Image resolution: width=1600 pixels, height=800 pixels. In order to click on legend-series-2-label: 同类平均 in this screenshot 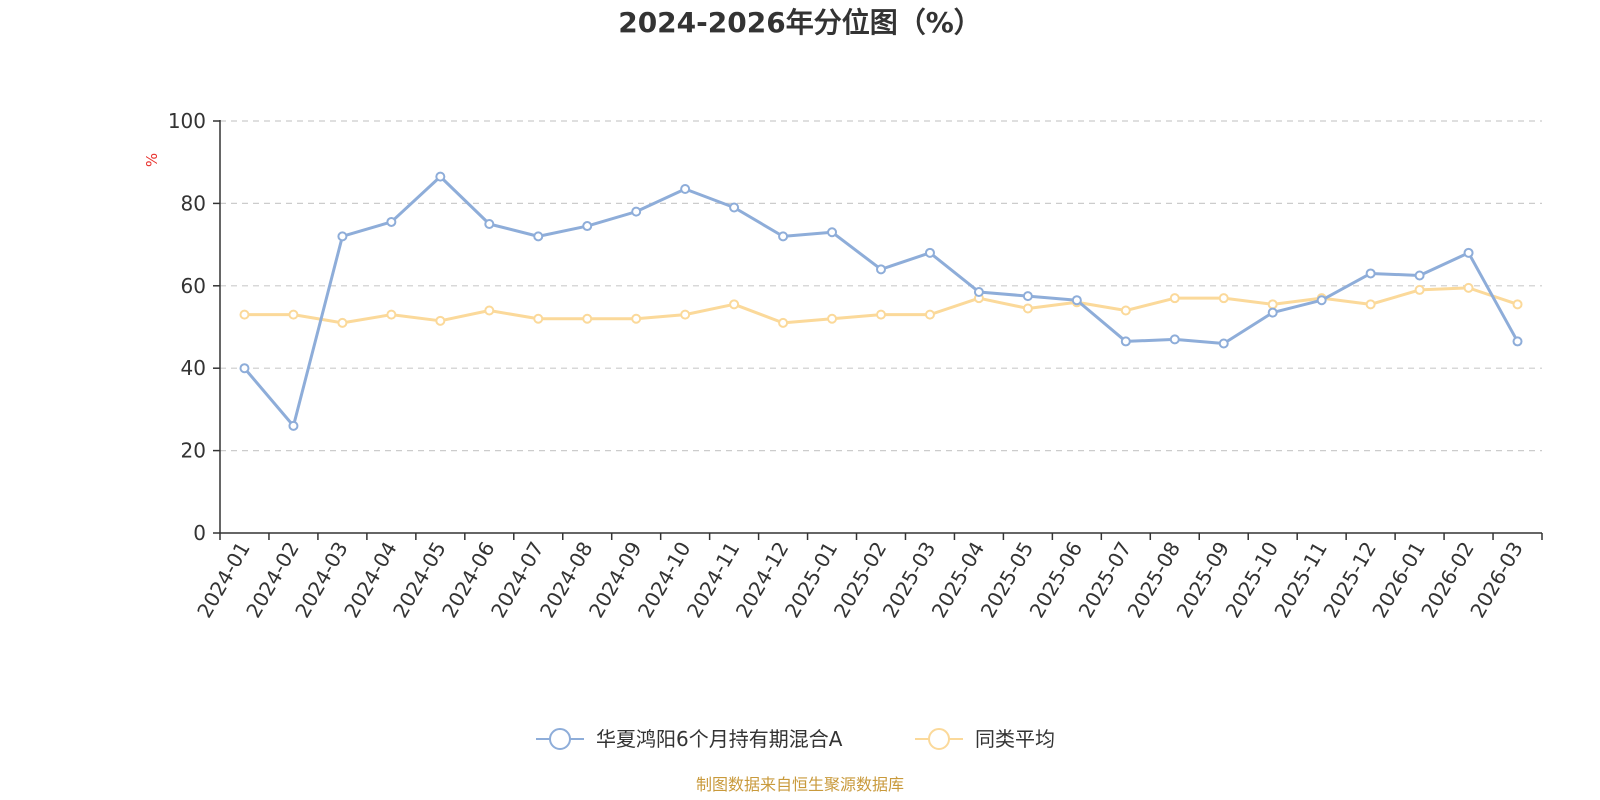, I will do `click(1015, 739)`.